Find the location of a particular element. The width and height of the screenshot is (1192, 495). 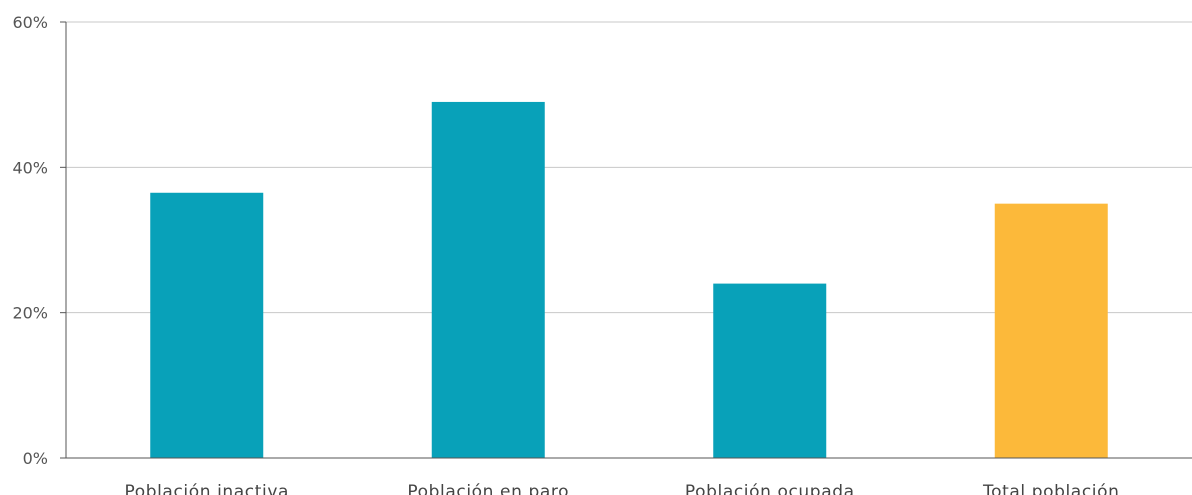

y-tick-label: 60% is located at coordinates (30, 22).